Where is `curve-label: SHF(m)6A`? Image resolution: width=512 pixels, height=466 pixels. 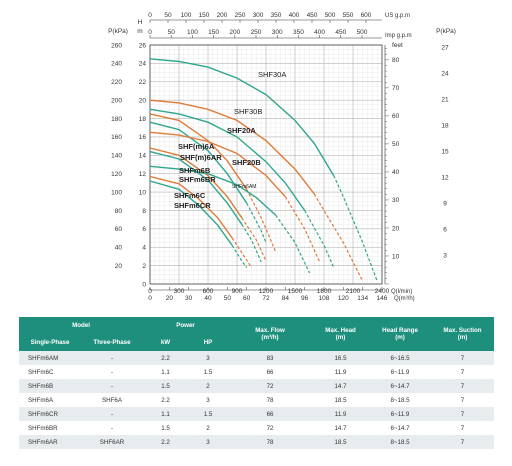 curve-label: SHF(m)6A is located at coordinates (196, 146).